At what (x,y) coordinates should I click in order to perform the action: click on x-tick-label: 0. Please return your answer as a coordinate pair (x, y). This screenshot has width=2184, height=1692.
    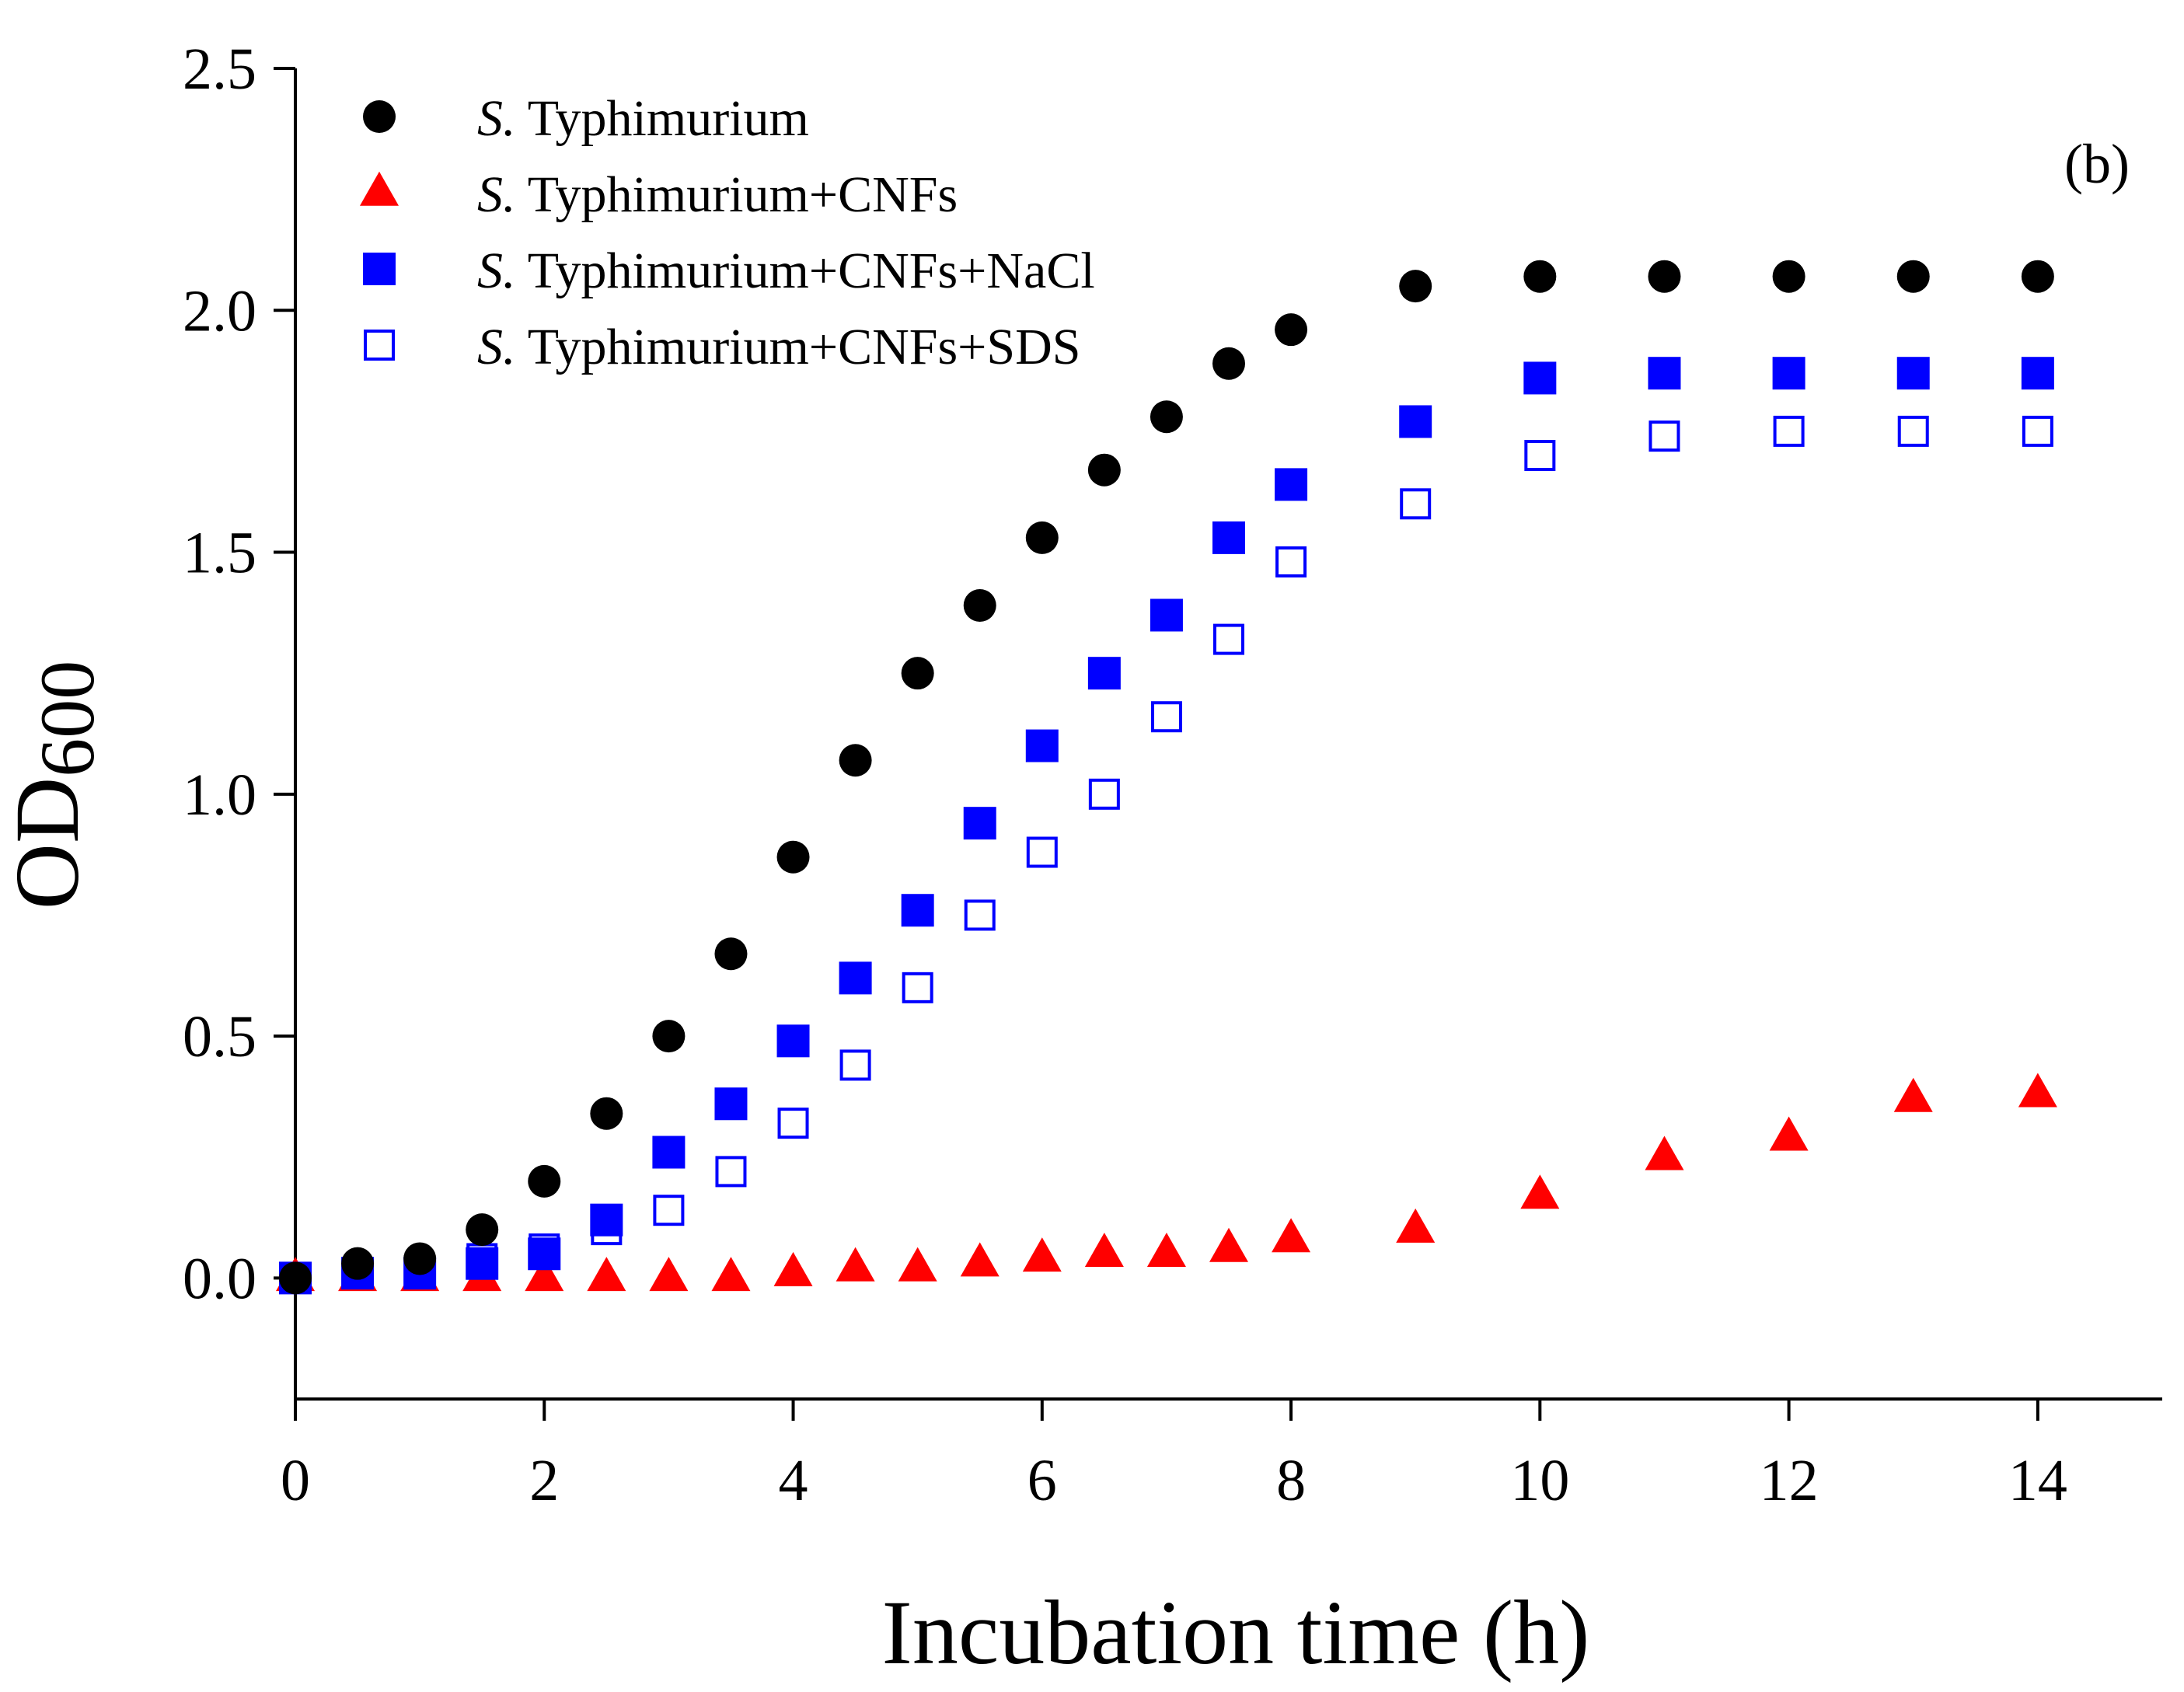
    Looking at the image, I should click on (295, 1480).